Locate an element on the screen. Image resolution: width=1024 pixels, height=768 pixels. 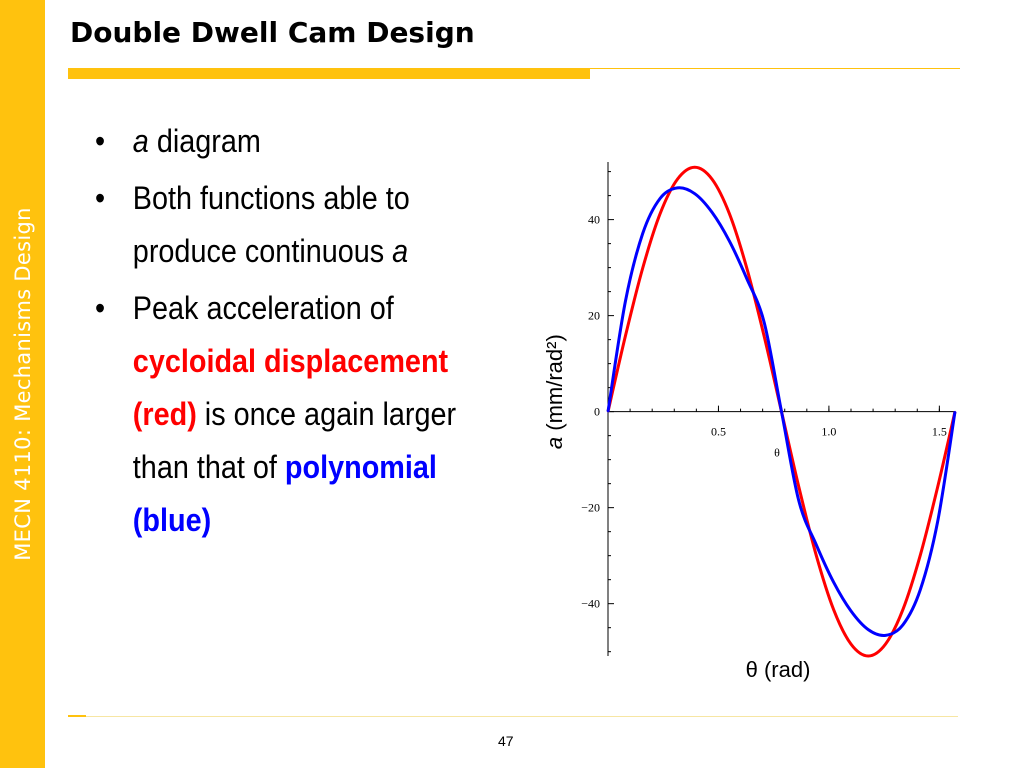
y-axis-title-unit: (mm/rad²) is located at coordinates (554, 382).